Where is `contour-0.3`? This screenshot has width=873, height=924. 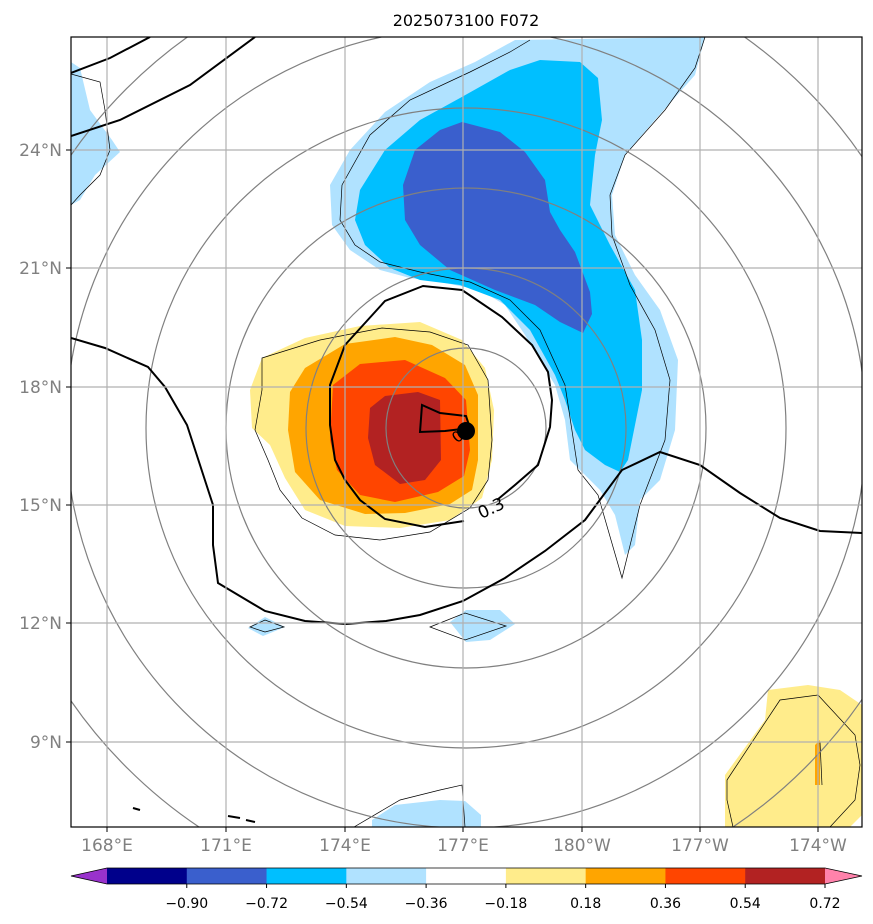 contour-0.3 is located at coordinates (441, 406).